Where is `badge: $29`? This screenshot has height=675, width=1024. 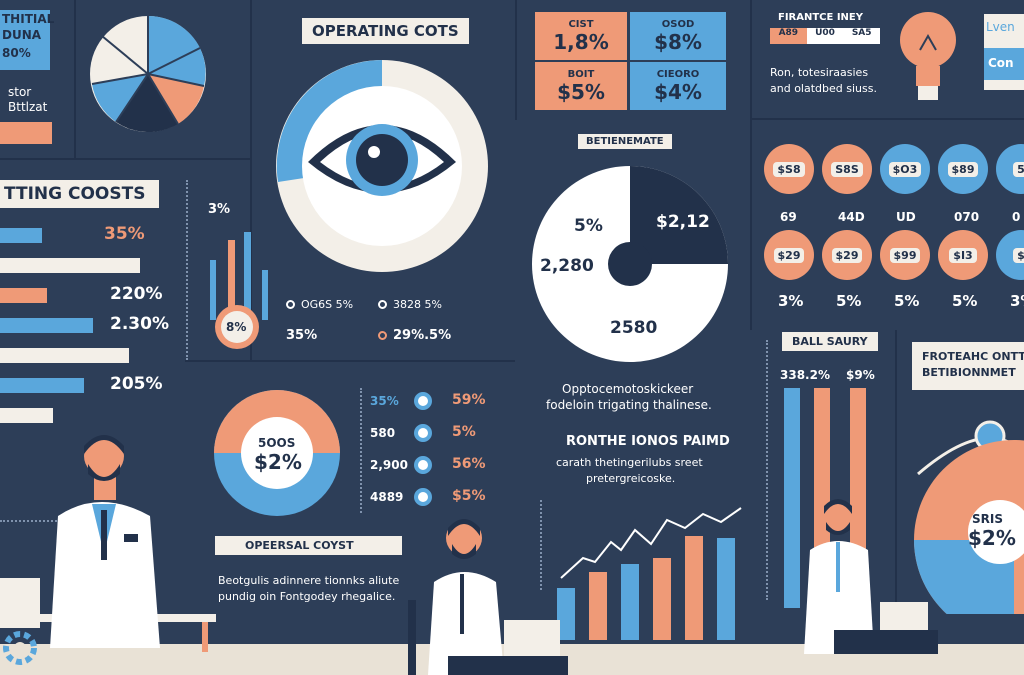
badge: $29 is located at coordinates (789, 255).